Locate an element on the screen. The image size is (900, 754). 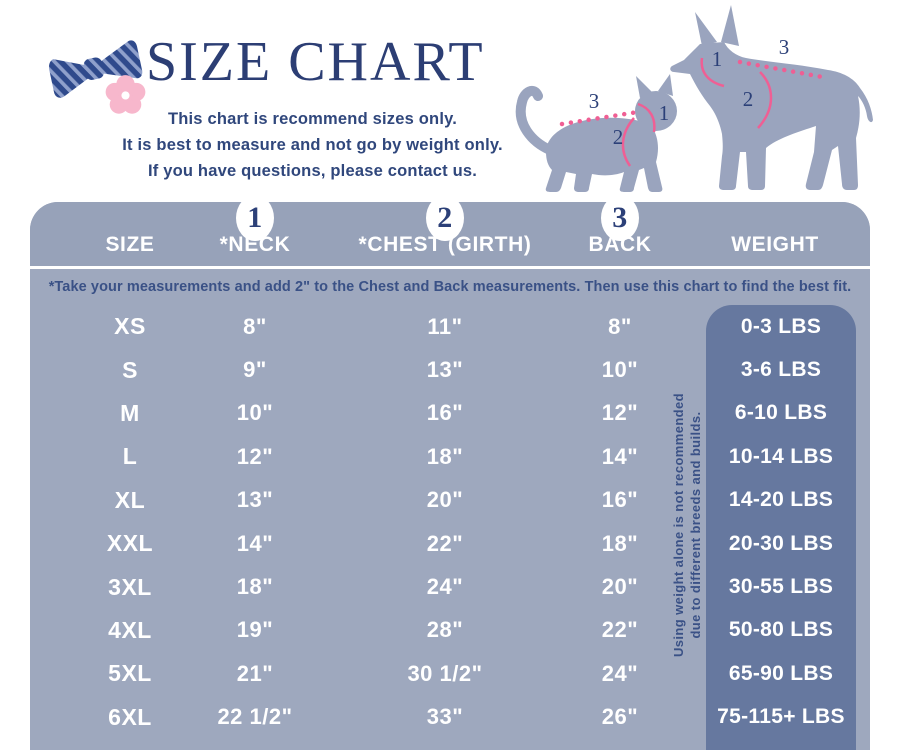
cell-weight: 65-90 LBS is located at coordinates (781, 673).